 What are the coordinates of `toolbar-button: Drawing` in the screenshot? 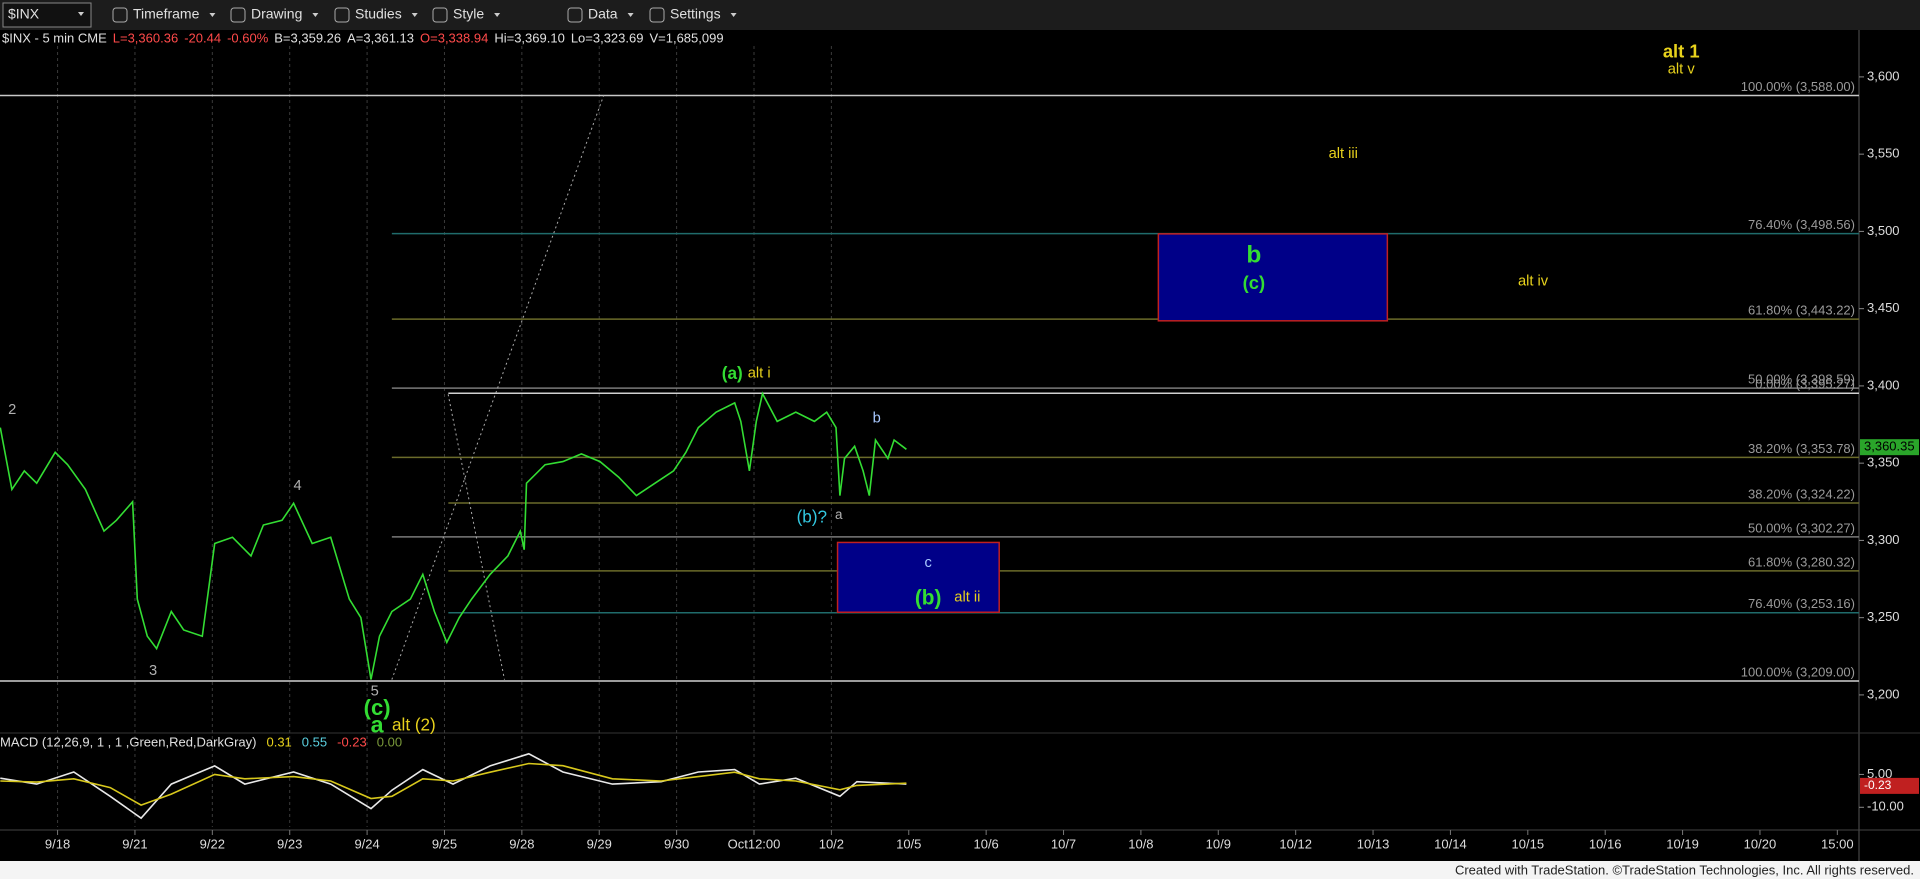 It's located at (276, 14).